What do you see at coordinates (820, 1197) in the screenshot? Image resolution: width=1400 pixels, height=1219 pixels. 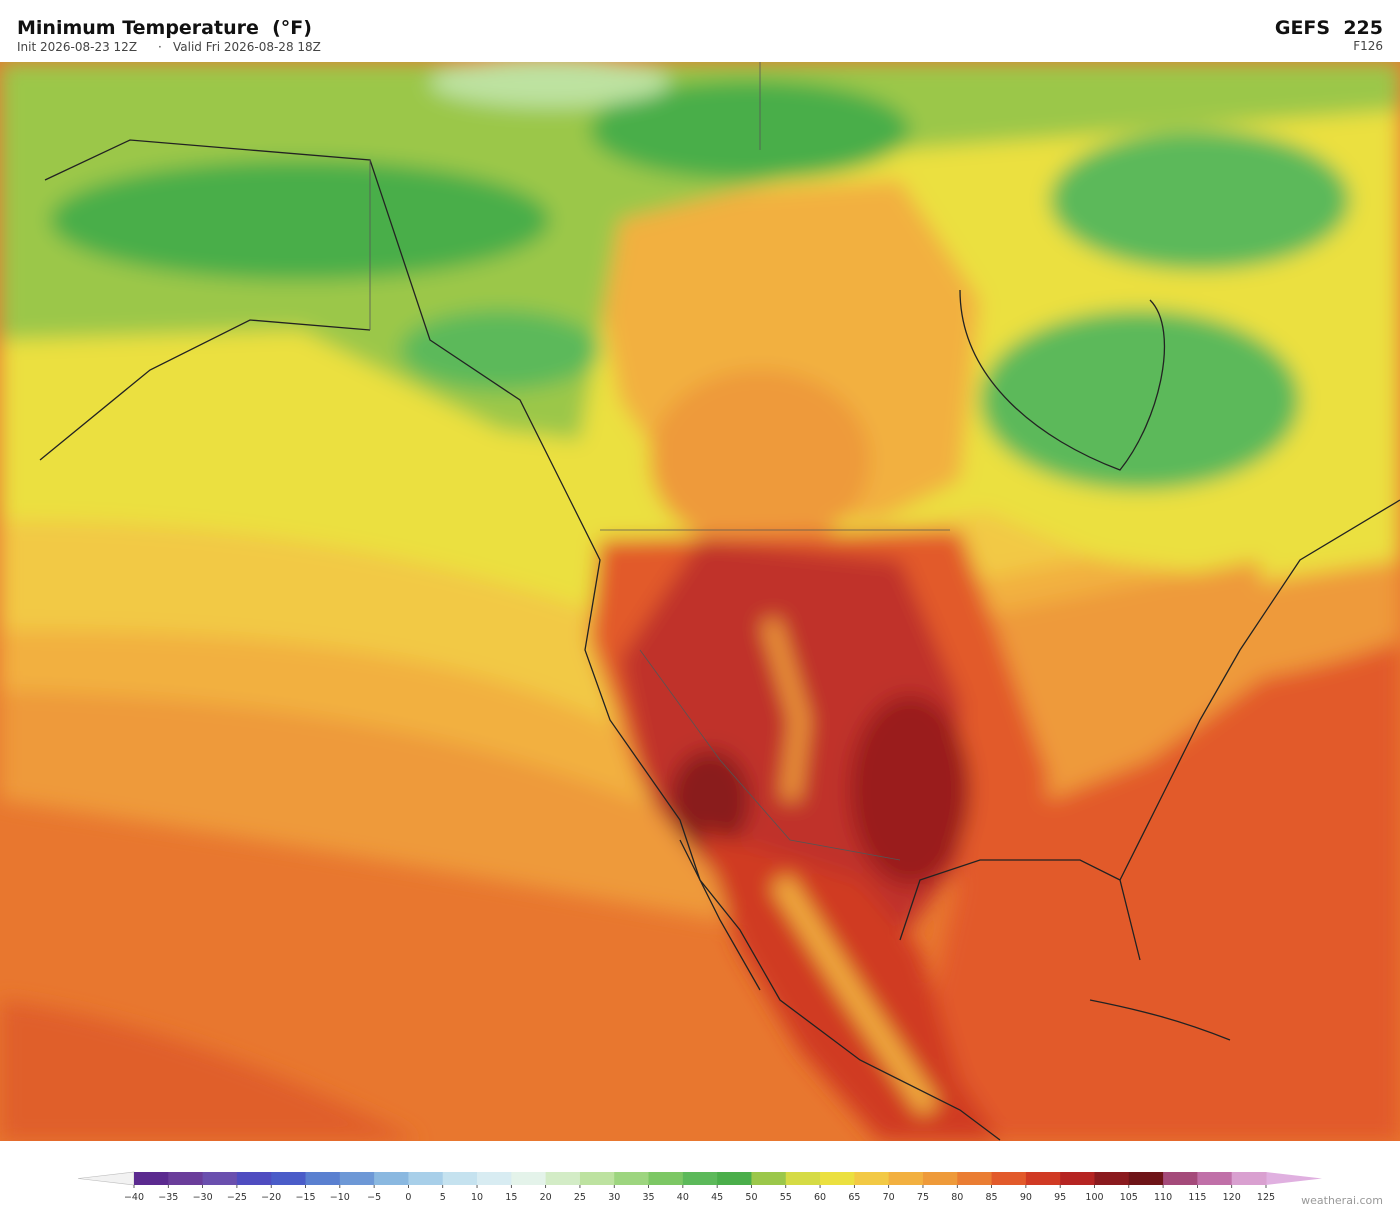 I see `colorbar-tick-label: 60` at bounding box center [820, 1197].